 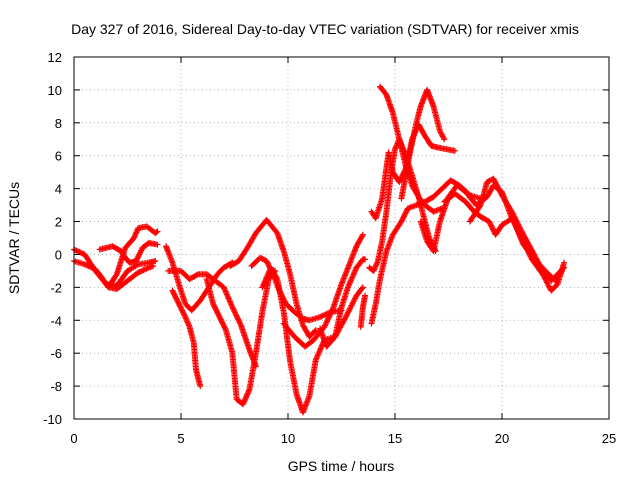 What do you see at coordinates (56, 353) in the screenshot?
I see `y-tick-label: -6` at bounding box center [56, 353].